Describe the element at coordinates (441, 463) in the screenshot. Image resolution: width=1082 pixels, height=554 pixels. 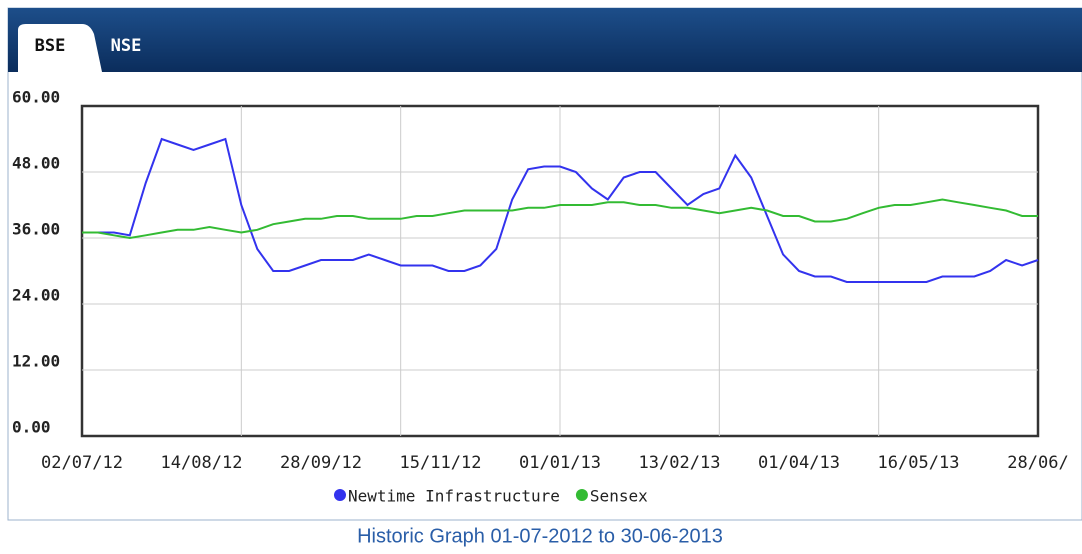
I see `x-tick-label: 15/11/12` at that location.